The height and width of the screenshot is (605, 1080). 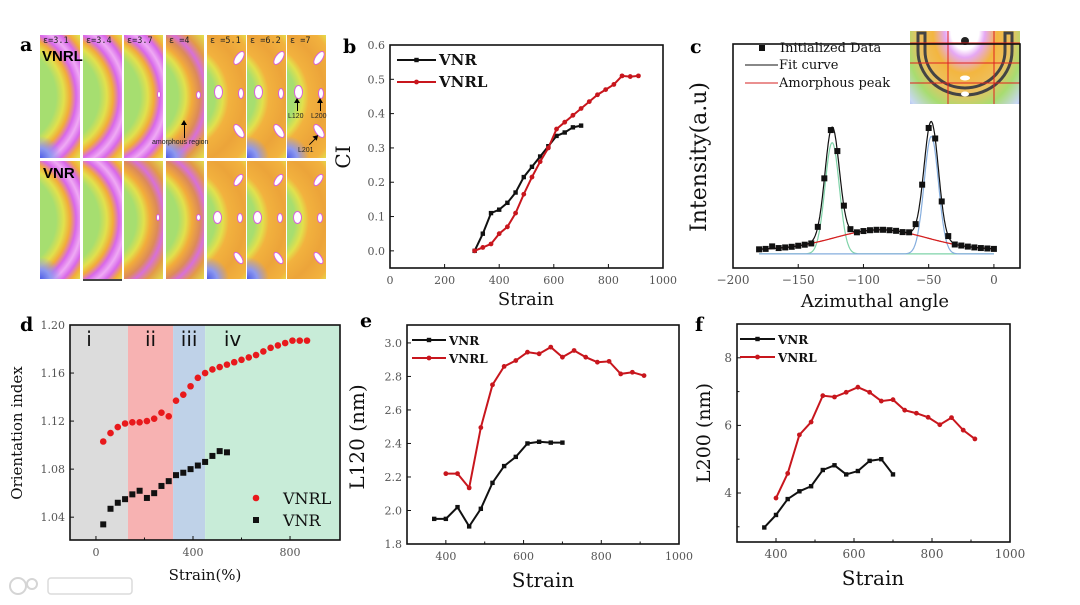 I want to click on x-axis-title: Strain, so click(x=543, y=580).